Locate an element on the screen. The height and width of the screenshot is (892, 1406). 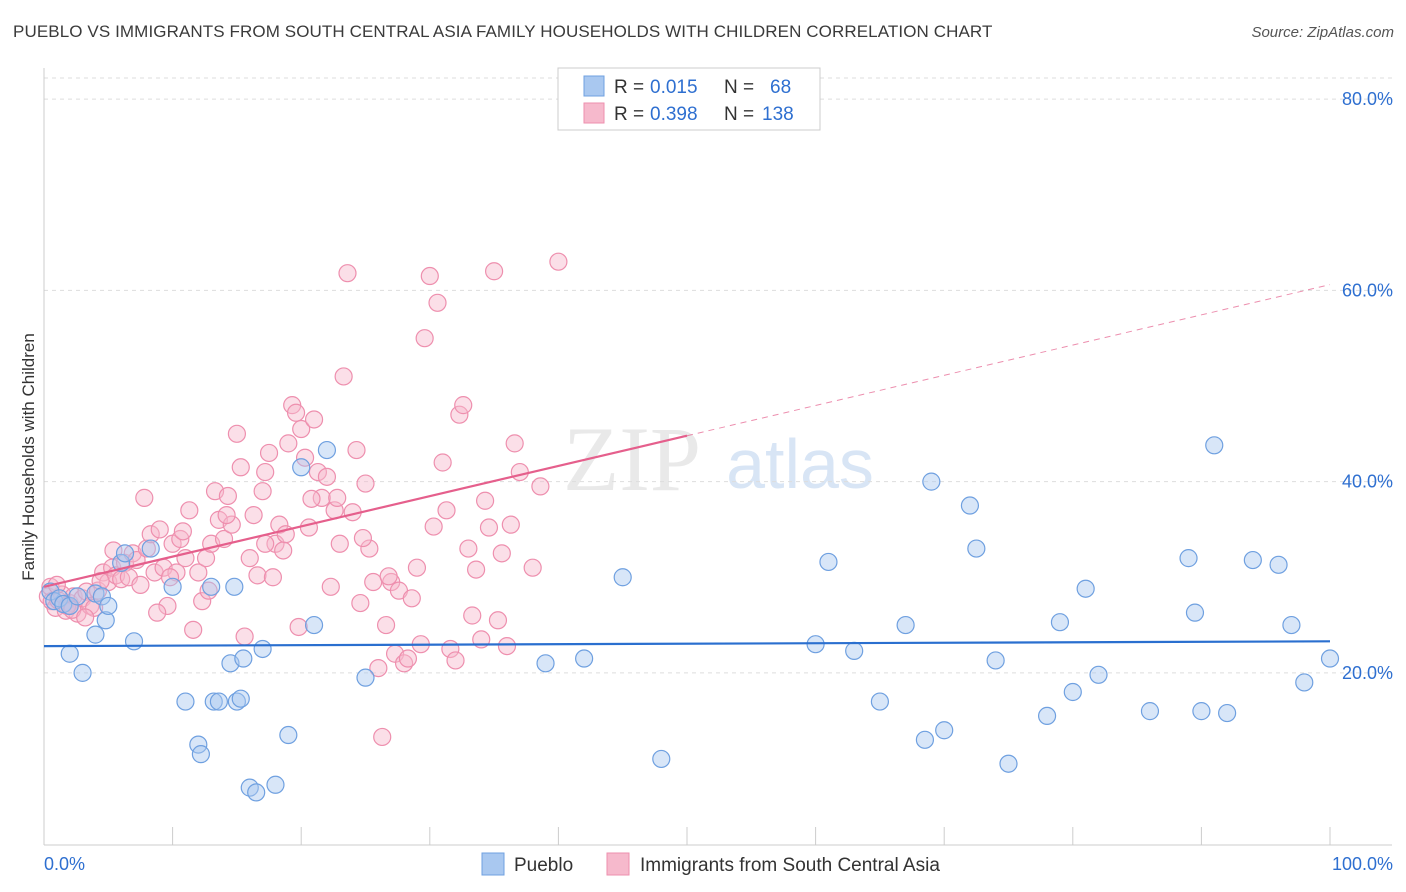
series-legend-swatch-immigrants is located at coordinates (618, 864).